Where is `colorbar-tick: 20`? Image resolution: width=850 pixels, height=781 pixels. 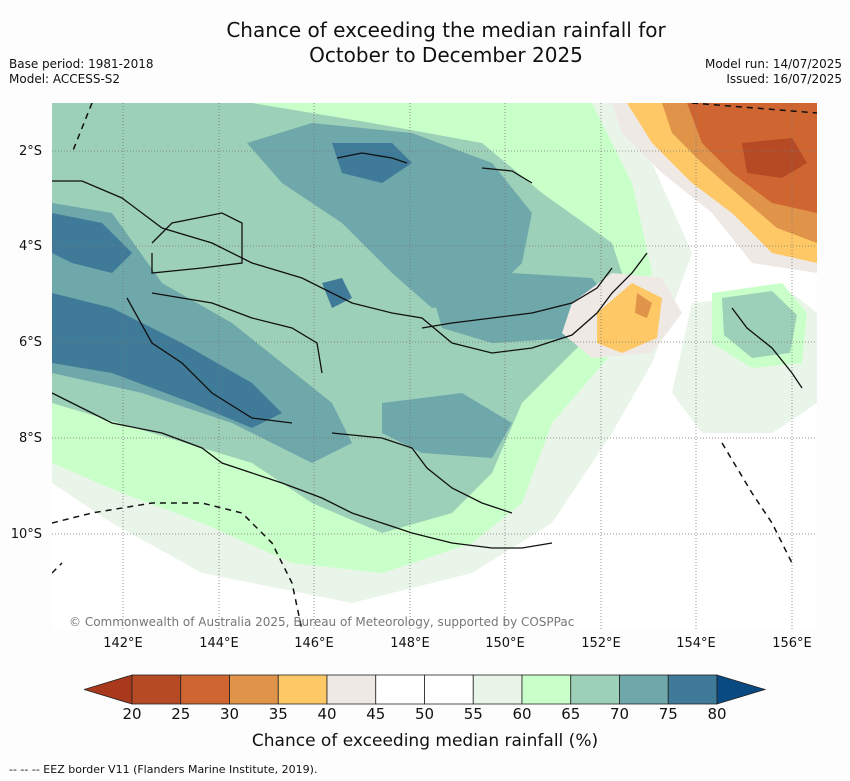
colorbar-tick: 20 is located at coordinates (132, 714).